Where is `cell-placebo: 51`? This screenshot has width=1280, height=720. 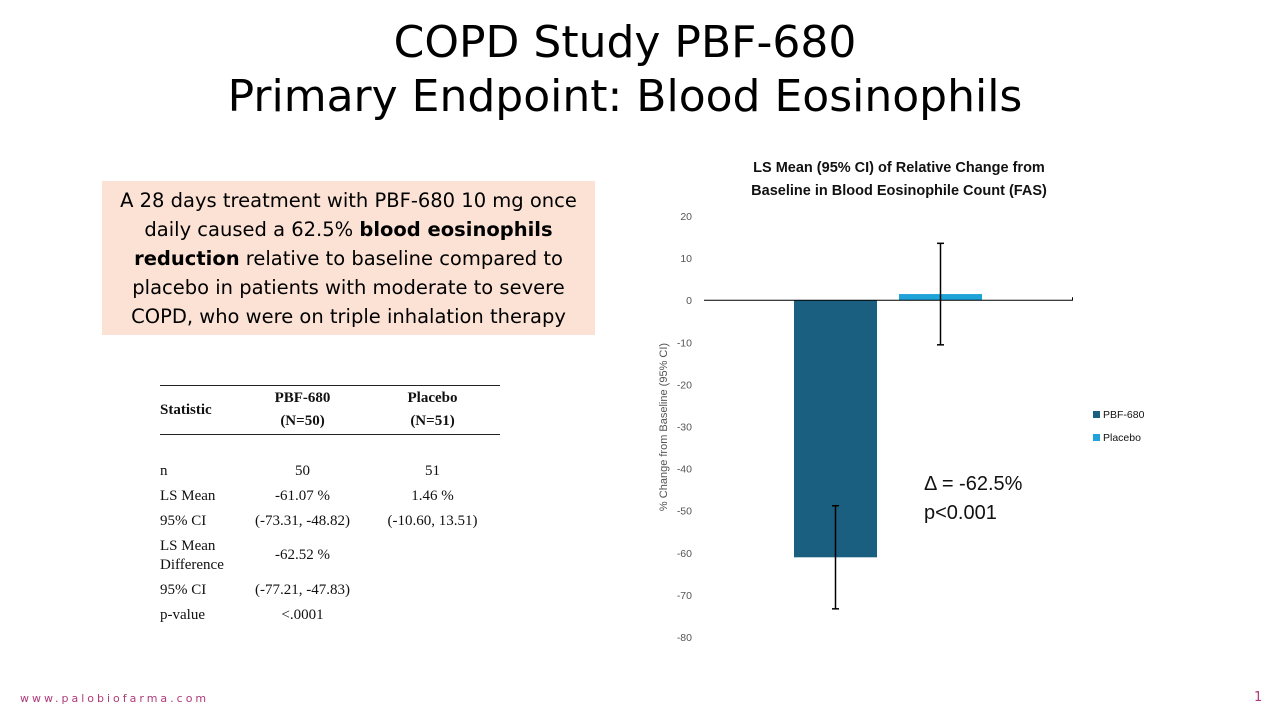 cell-placebo: 51 is located at coordinates (432, 470).